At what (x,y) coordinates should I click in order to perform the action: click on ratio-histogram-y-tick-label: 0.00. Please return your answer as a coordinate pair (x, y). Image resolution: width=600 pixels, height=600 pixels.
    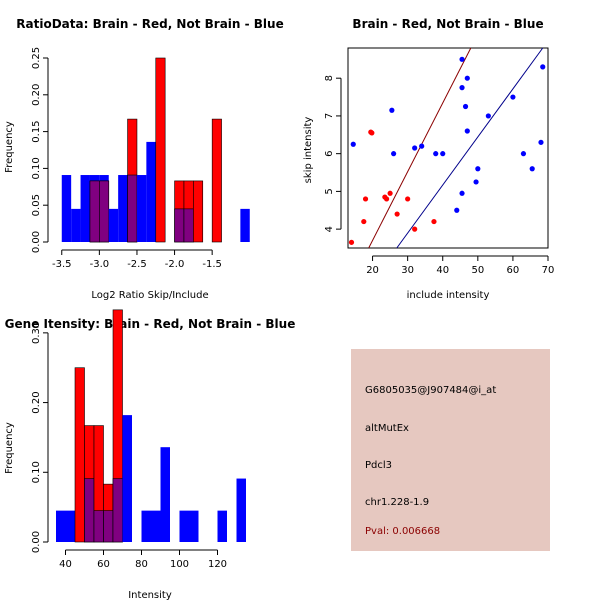
    Looking at the image, I should click on (36, 242).